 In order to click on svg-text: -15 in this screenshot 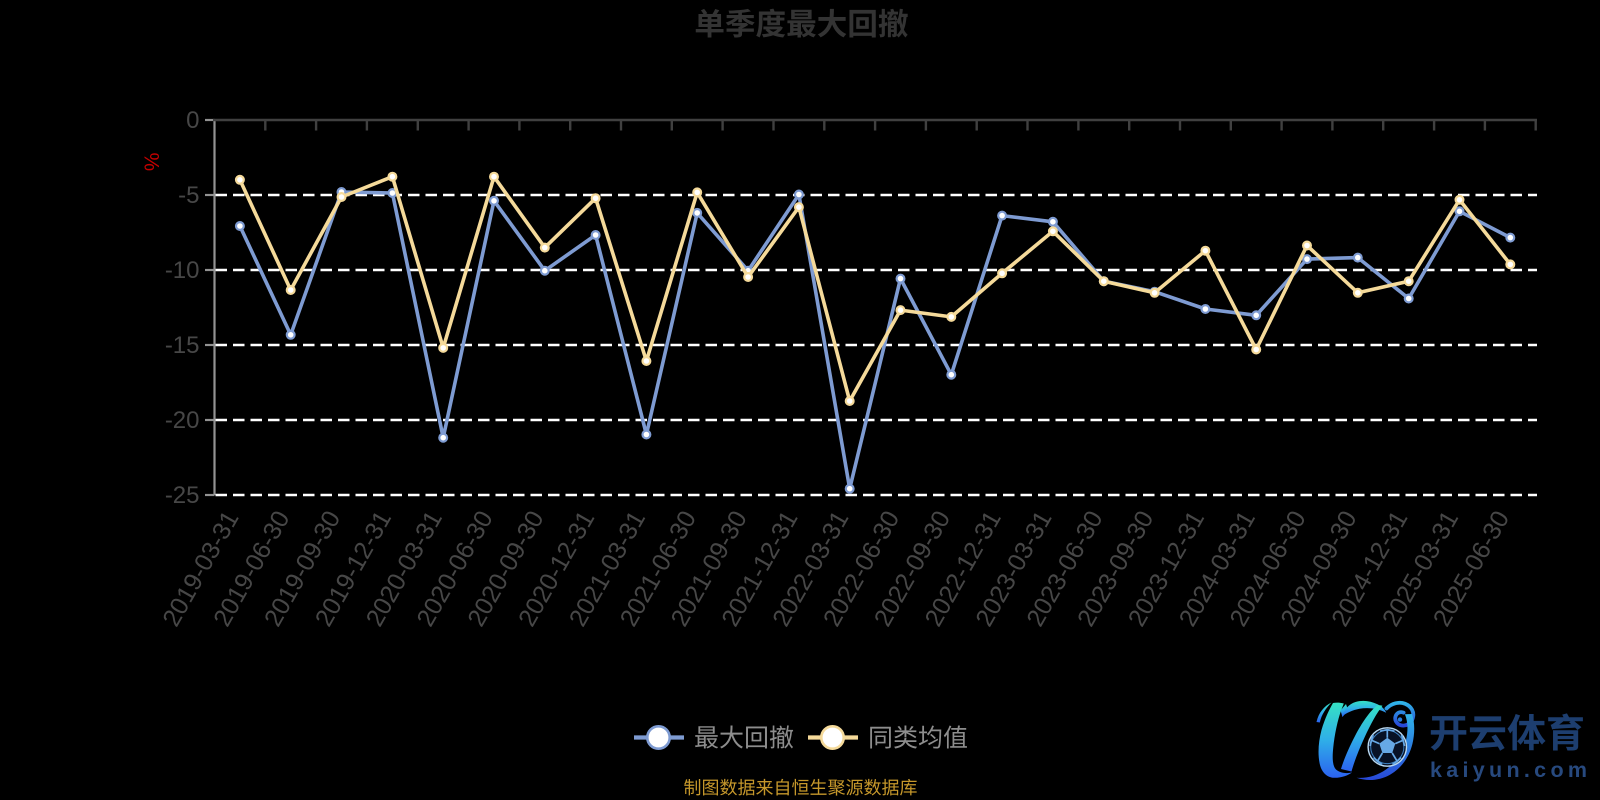, I will do `click(182, 345)`.